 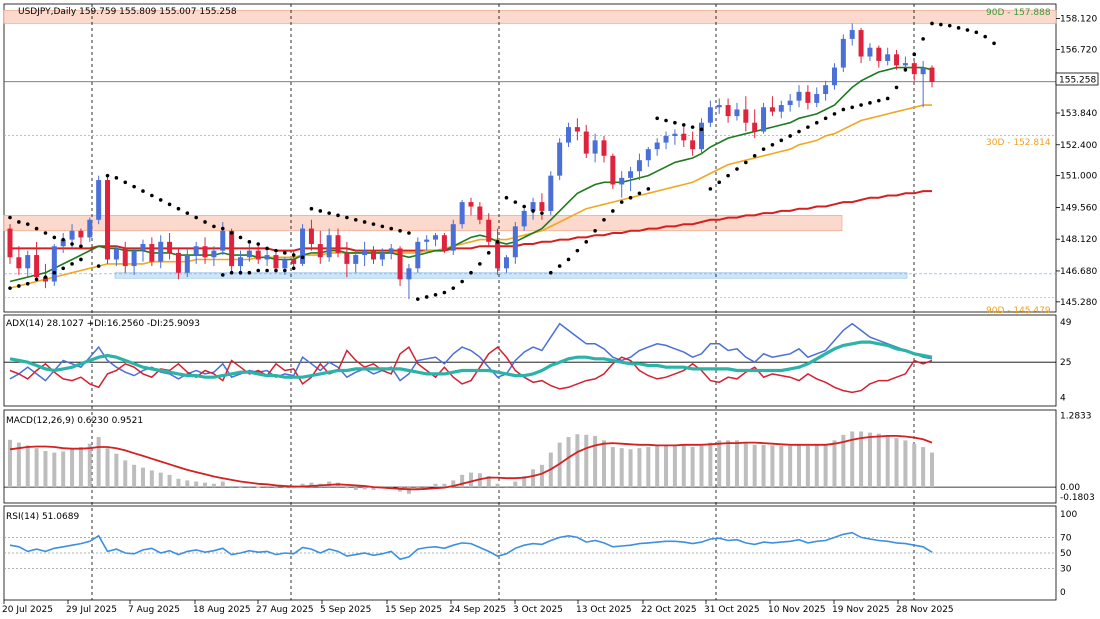 I want to click on m30-level-label: 30D - 152.814, so click(x=1018, y=143).